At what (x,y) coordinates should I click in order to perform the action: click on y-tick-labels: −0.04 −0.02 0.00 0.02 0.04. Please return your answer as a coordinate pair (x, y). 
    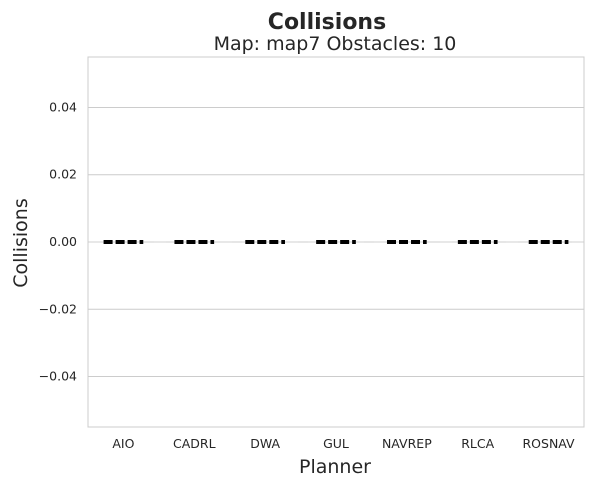
    Looking at the image, I should click on (58, 241).